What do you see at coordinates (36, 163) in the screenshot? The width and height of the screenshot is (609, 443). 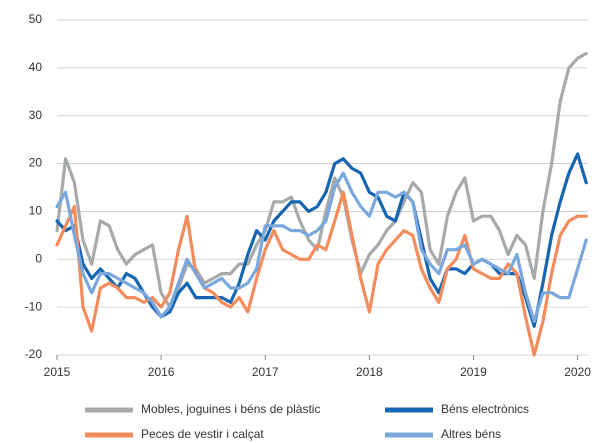 I see `y-tick-label: 20` at bounding box center [36, 163].